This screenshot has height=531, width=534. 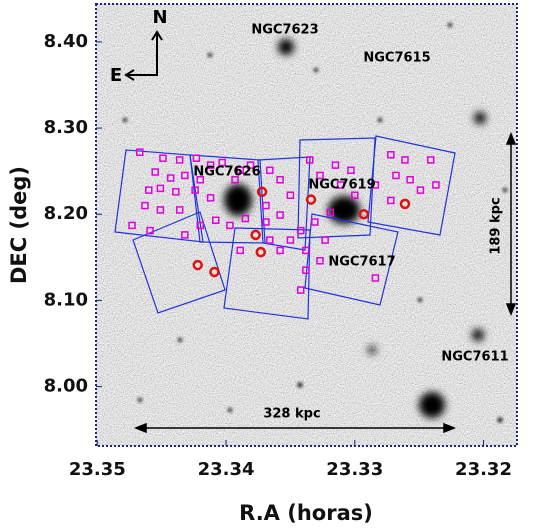 I want to click on annotation: NGC7615, so click(x=396, y=58).